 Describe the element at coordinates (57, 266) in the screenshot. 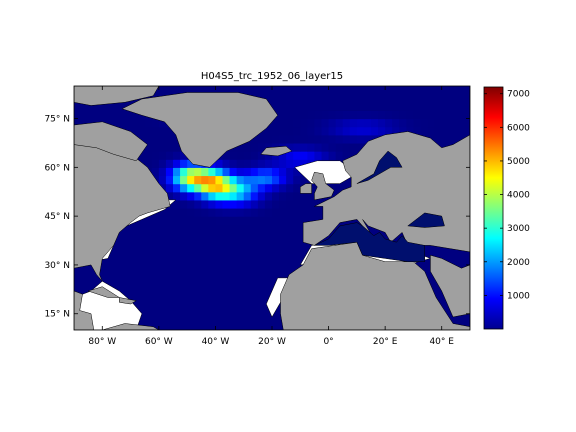

I see `y-tick-label: 30° N` at that location.